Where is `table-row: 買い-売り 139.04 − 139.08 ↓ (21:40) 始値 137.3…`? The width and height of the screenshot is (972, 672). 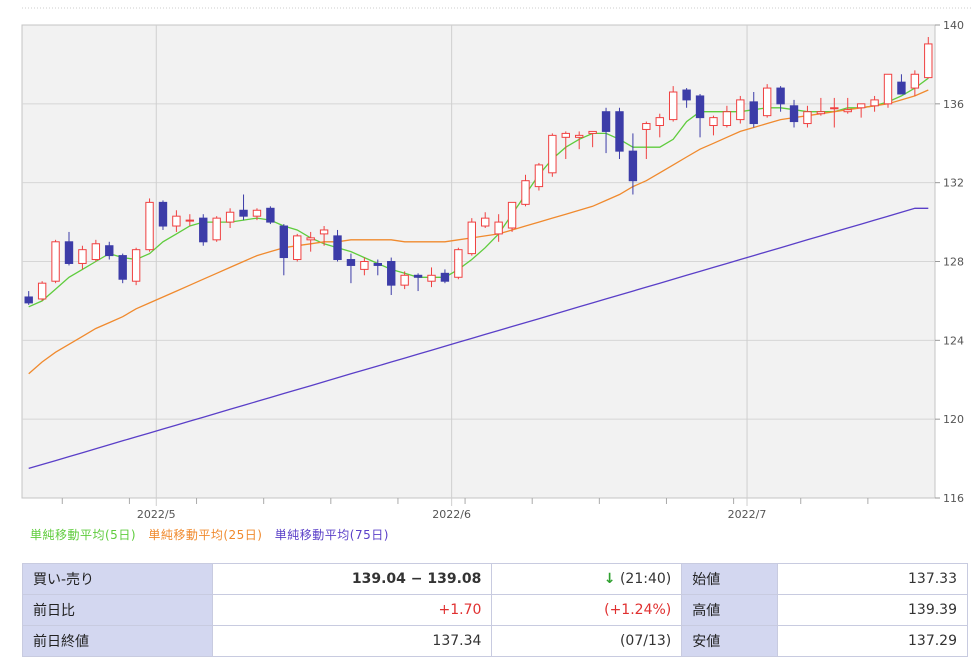
table-row: 買い-売り 139.04 − 139.08 ↓ (21:40) 始値 137.3… is located at coordinates (495, 579).